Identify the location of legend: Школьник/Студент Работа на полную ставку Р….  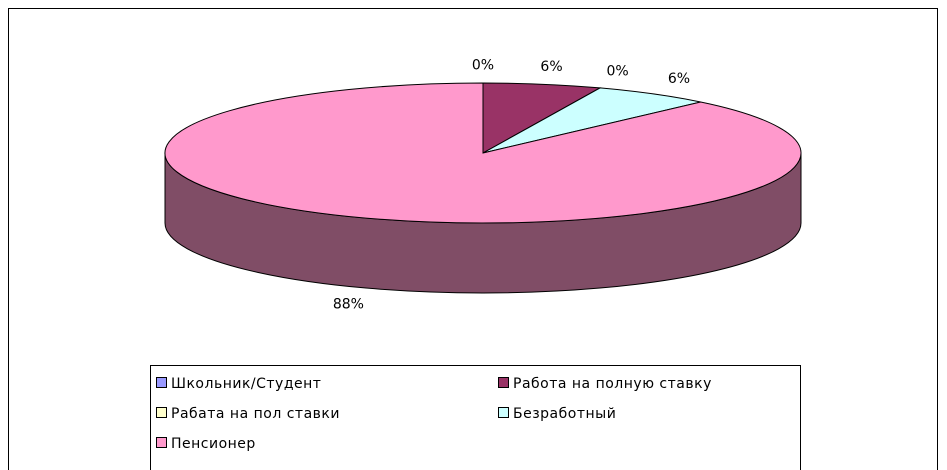
(434, 414).